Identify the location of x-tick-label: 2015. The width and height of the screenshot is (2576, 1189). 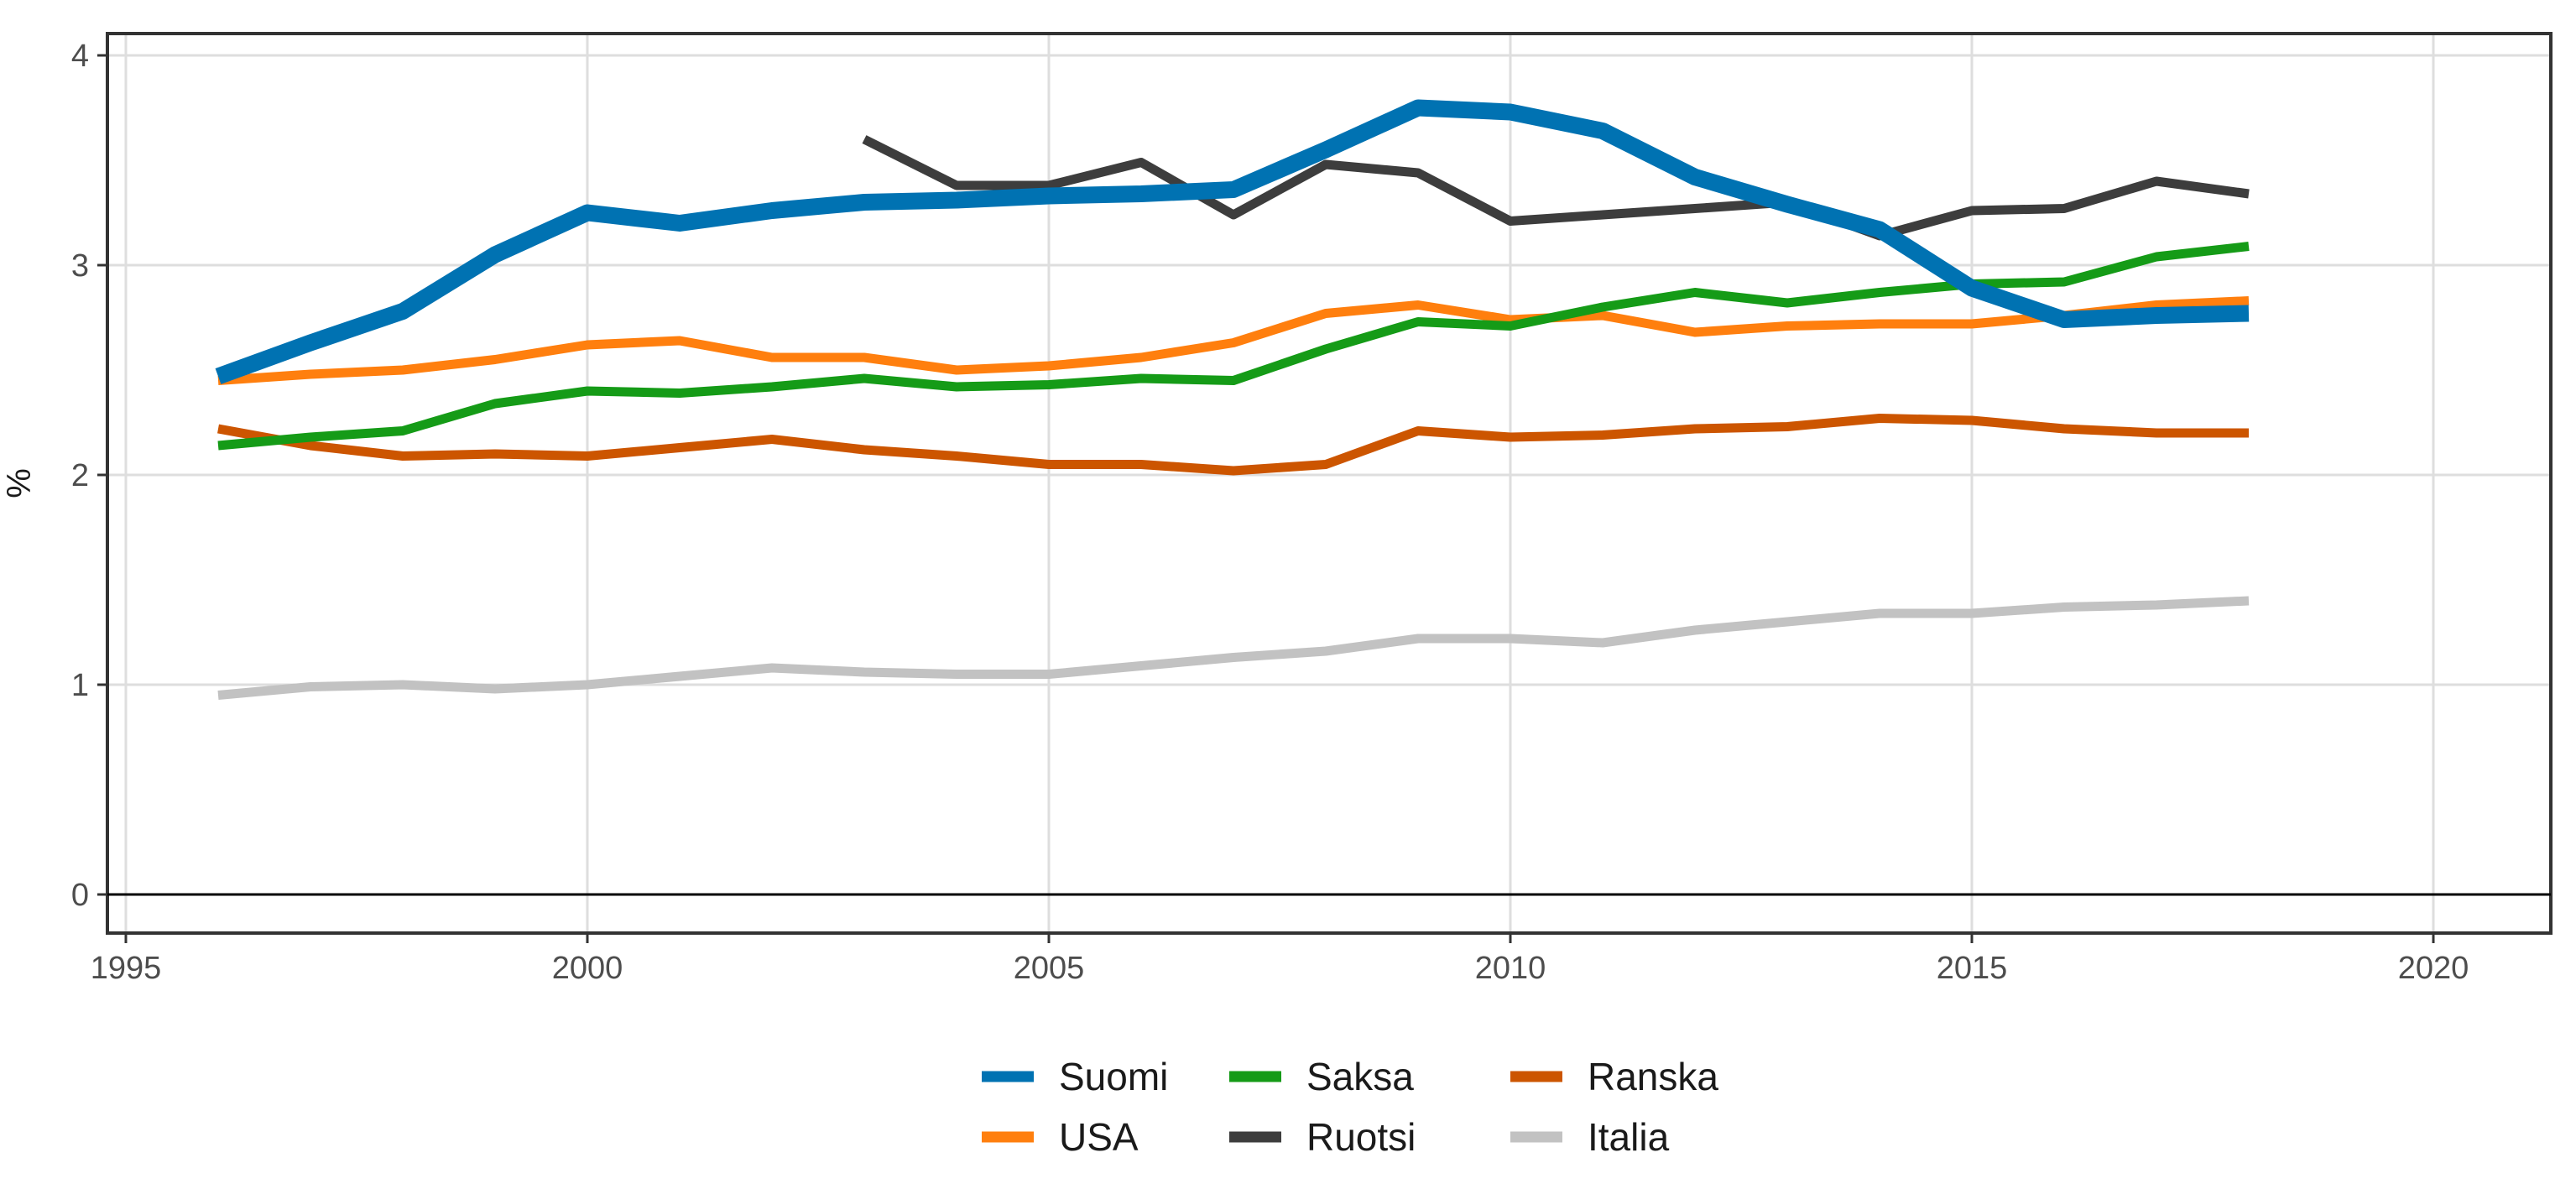
(1972, 968).